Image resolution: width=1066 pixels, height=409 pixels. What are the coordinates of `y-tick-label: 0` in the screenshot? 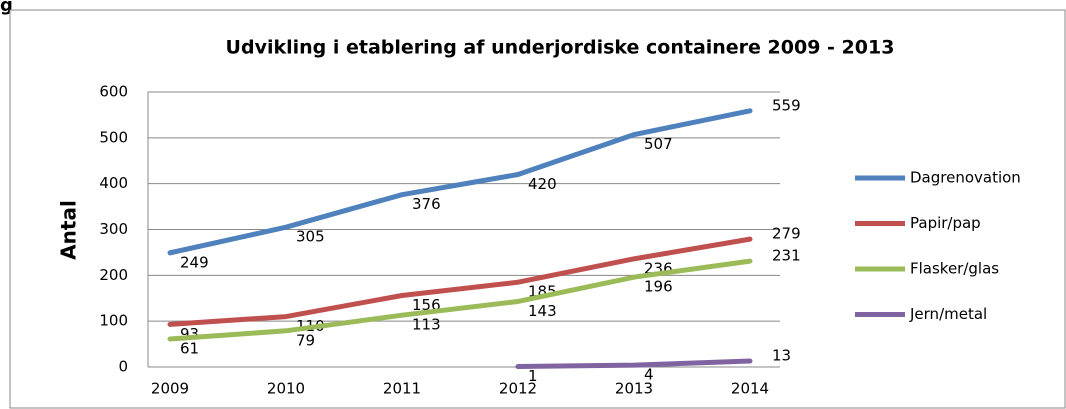 It's located at (123, 367).